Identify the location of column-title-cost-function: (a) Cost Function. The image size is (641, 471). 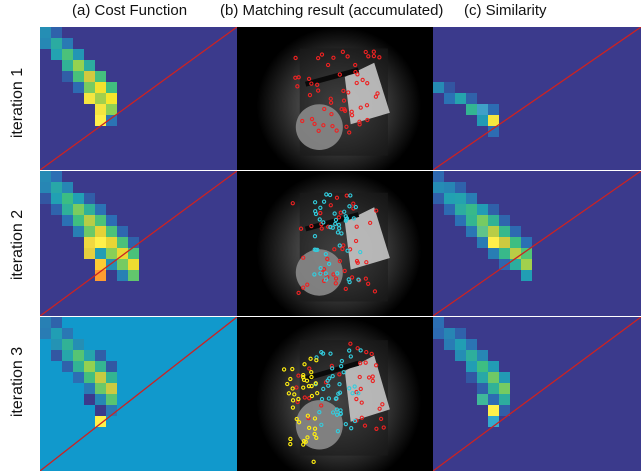
(130, 10).